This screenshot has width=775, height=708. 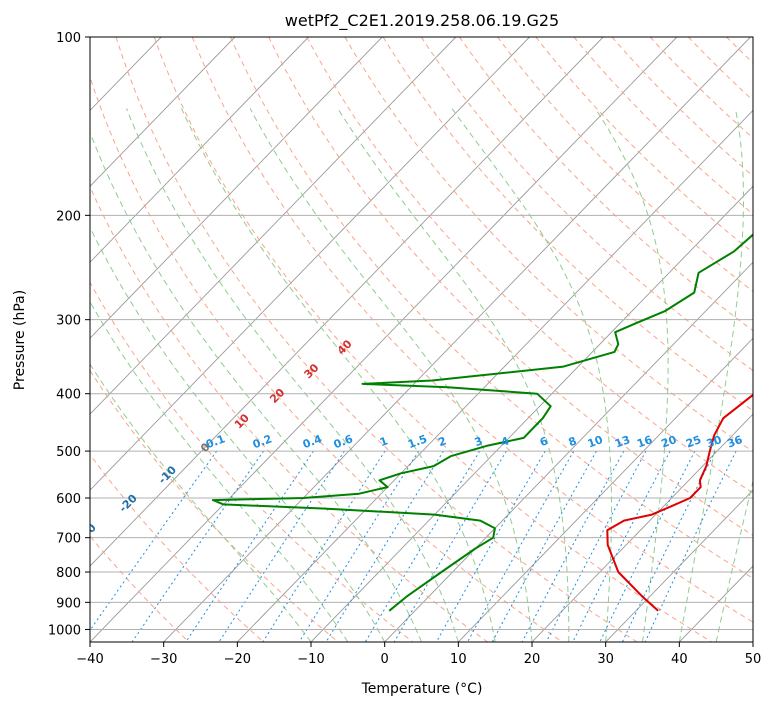 What do you see at coordinates (68, 321) in the screenshot?
I see `y-tick-label: 300` at bounding box center [68, 321].